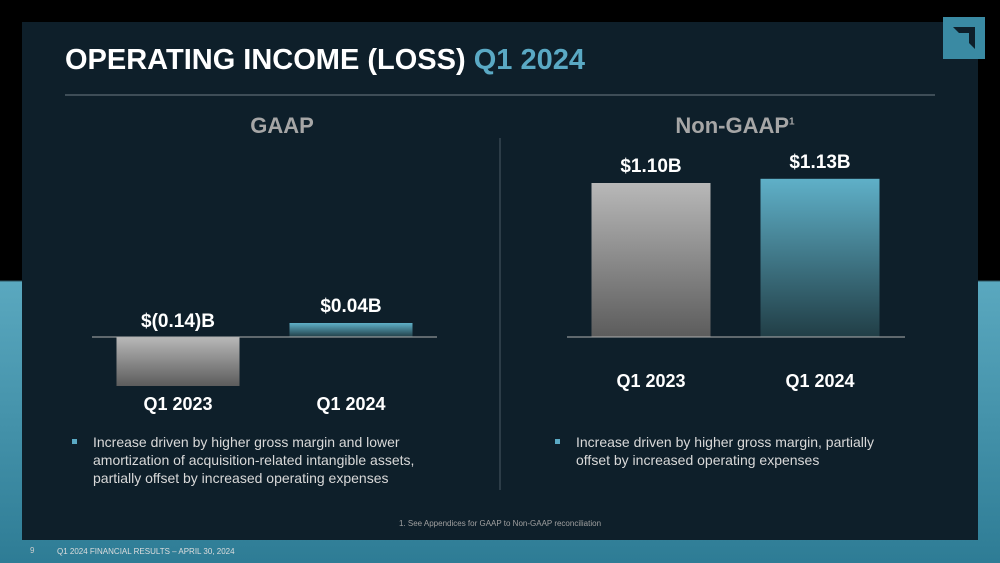 Image resolution: width=1000 pixels, height=563 pixels. What do you see at coordinates (650, 166) in the screenshot?
I see `value-label: $1.10B` at bounding box center [650, 166].